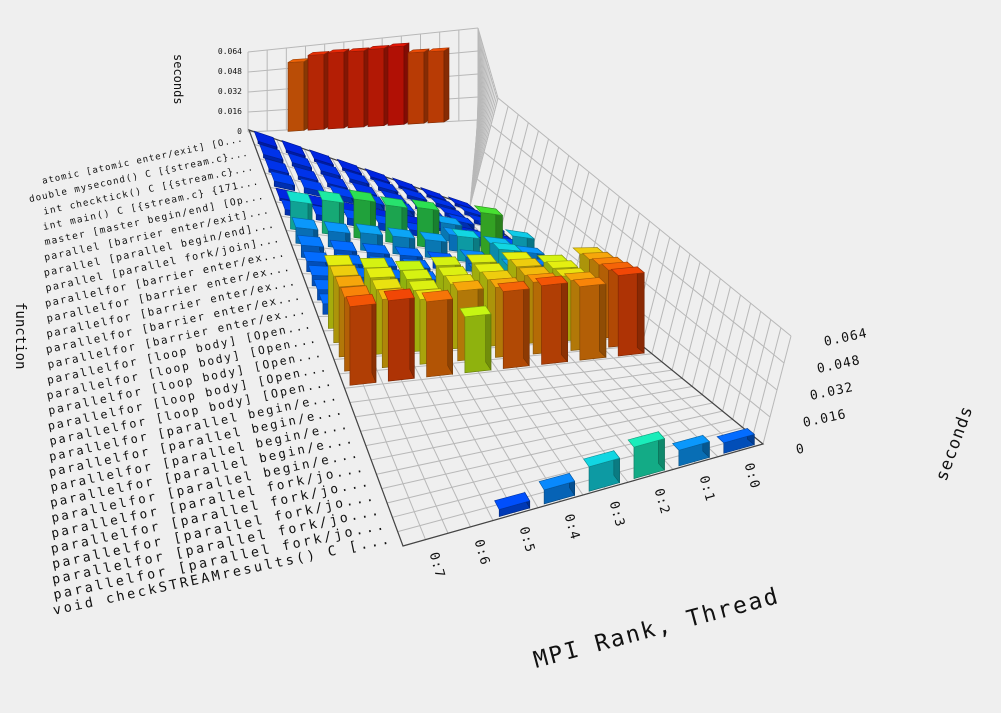 Image resolution: width=1001 pixels, height=713 pixels. Describe the element at coordinates (230, 71) in the screenshot. I see `inset-z-tick-label: 0.048` at that location.